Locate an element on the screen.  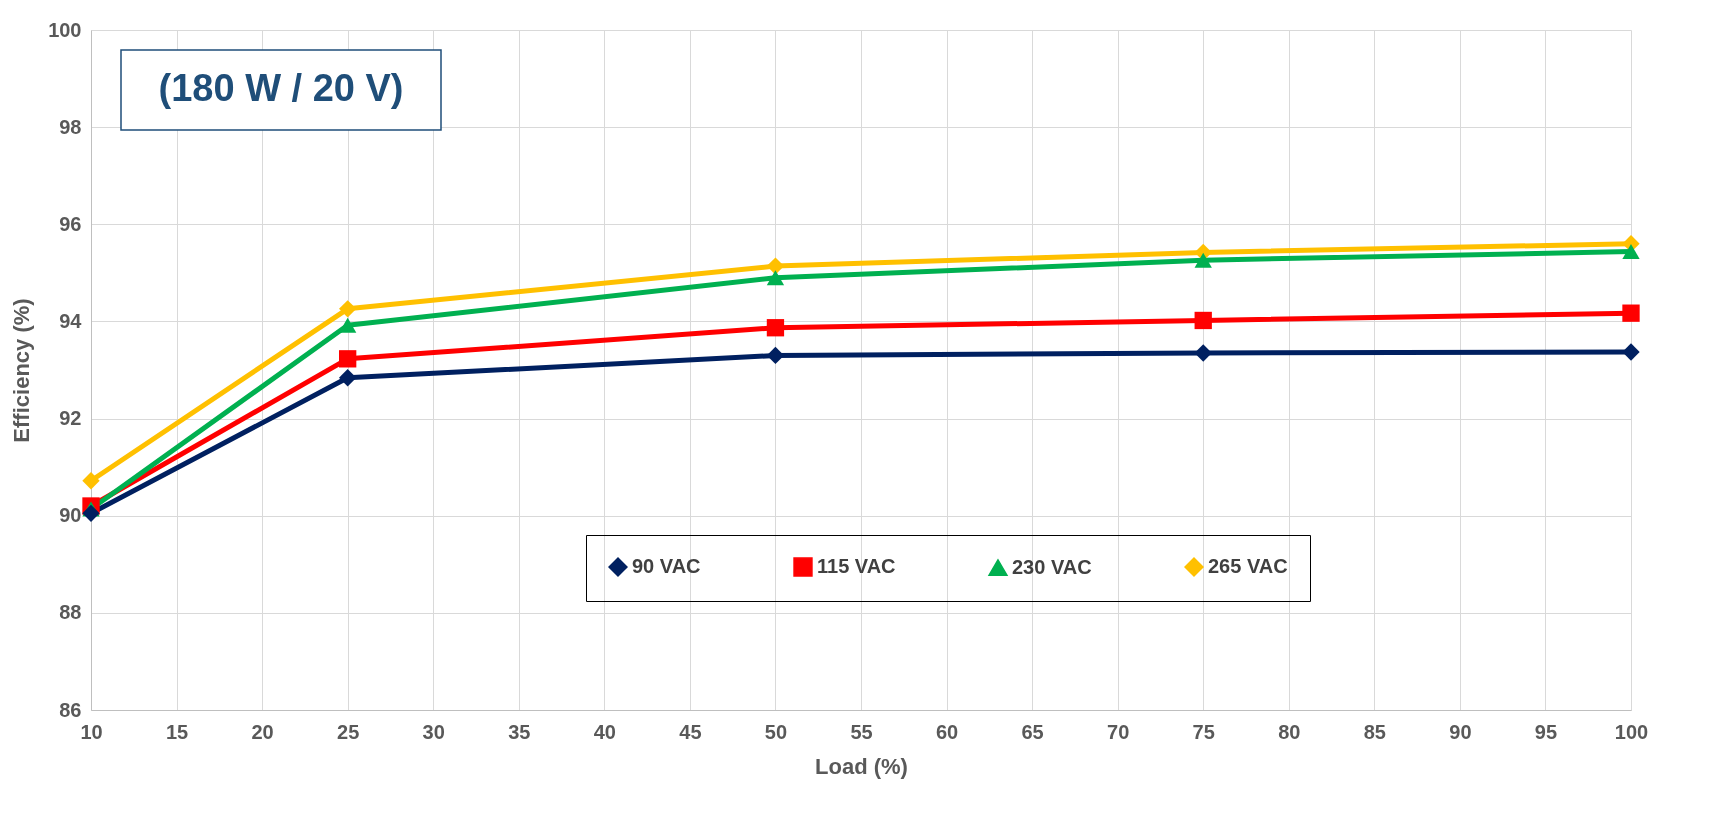
x-tick-label: 75 is located at coordinates (1203, 731).